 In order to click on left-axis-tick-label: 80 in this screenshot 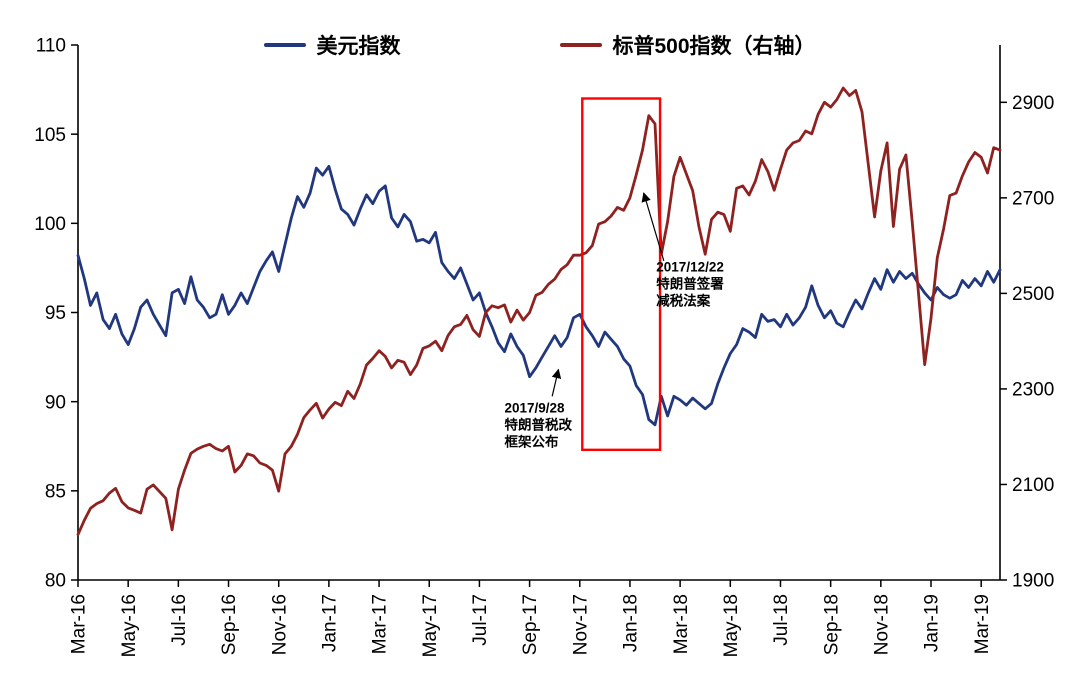, I will do `click(55, 581)`.